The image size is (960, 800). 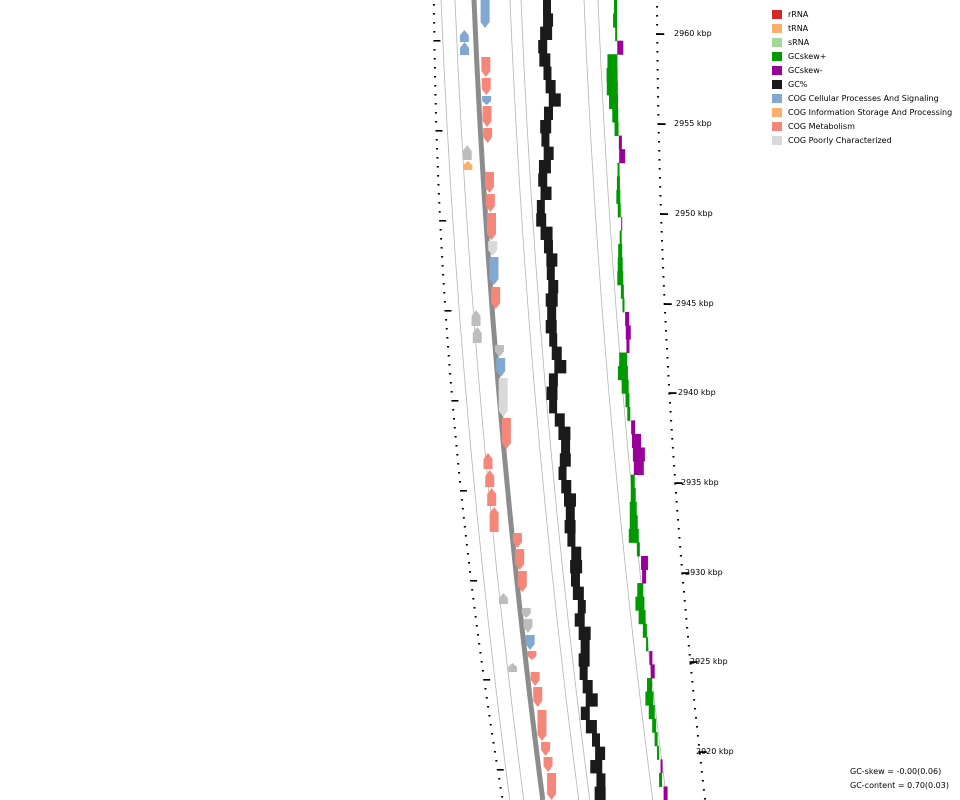 I want to click on inner-tick-marks, so click(x=468, y=401).